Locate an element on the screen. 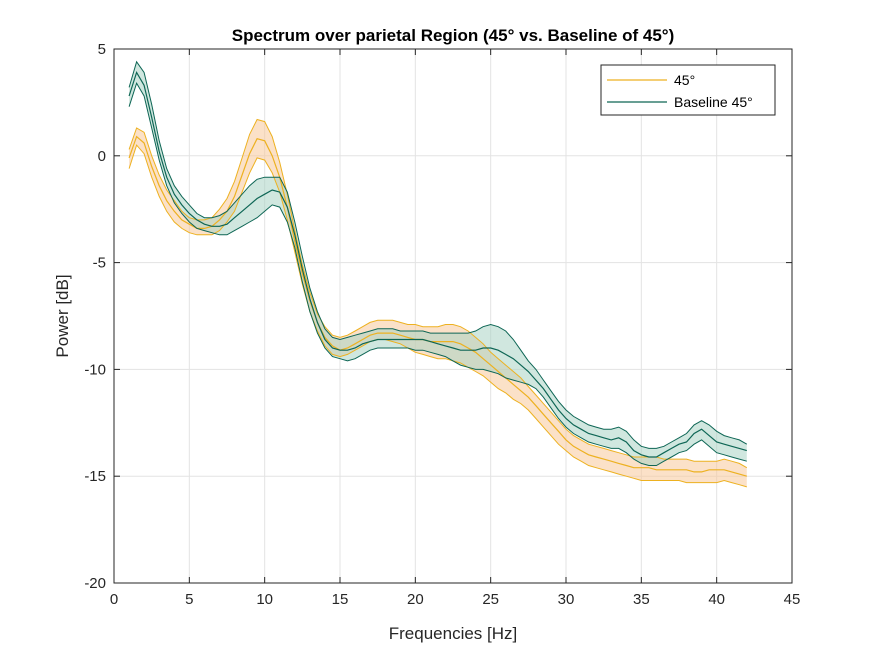  x-tick-label: 20 is located at coordinates (415, 599).